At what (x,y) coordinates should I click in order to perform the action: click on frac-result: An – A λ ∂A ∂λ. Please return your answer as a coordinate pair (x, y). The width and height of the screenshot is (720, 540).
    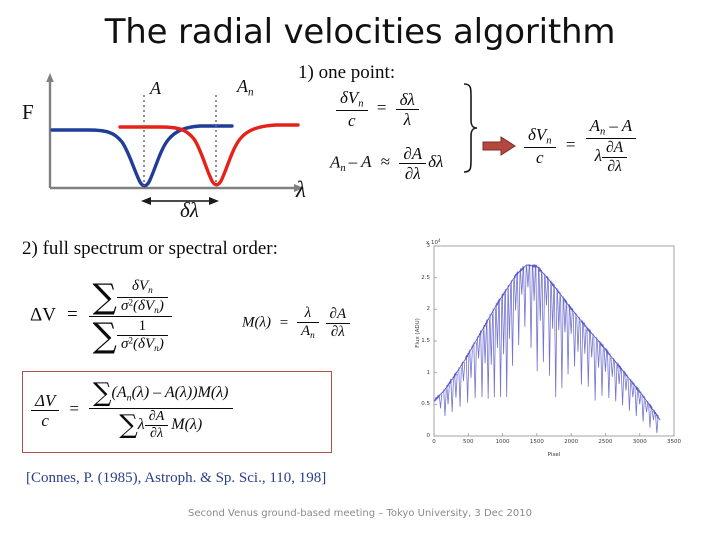
    Looking at the image, I should click on (611, 146).